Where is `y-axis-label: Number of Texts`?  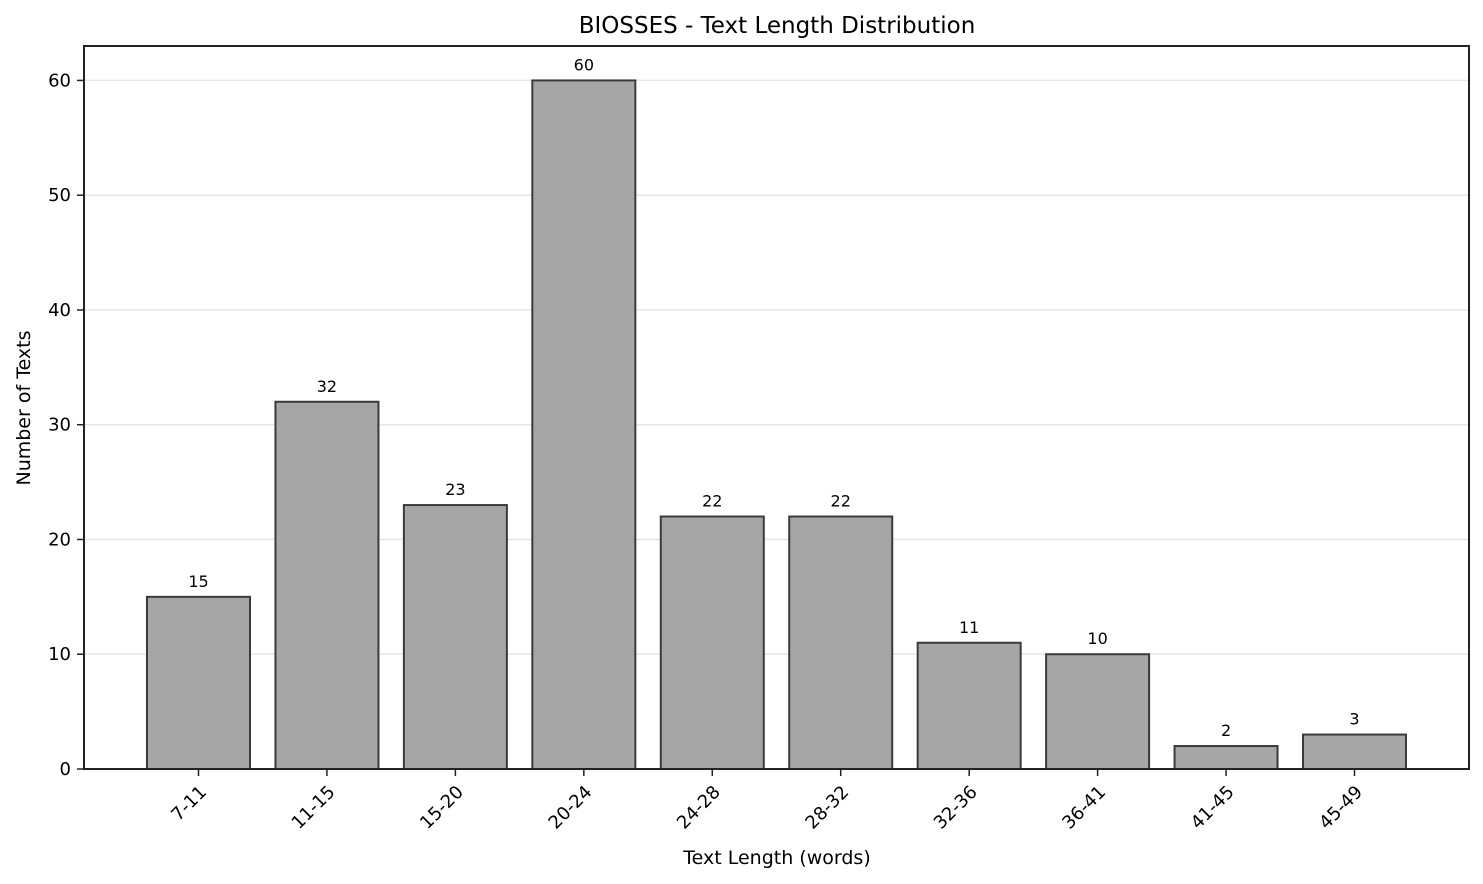
y-axis-label: Number of Texts is located at coordinates (24, 407).